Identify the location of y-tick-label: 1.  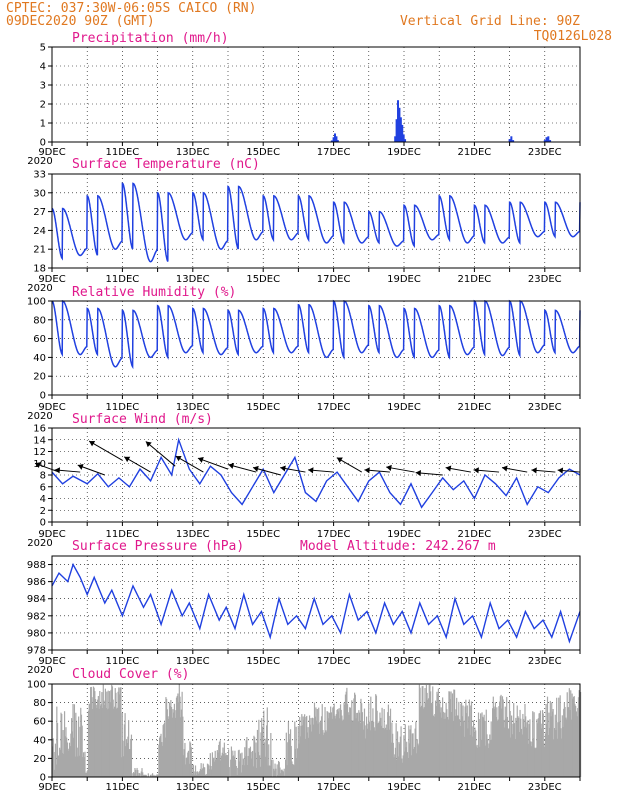
(43, 124).